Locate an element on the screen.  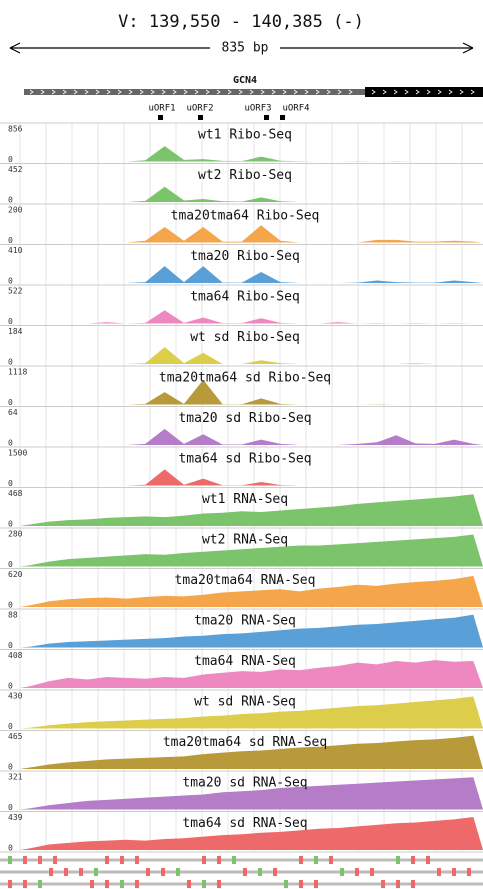
track-name: wt1 RNA-Seq is located at coordinates (245, 499).